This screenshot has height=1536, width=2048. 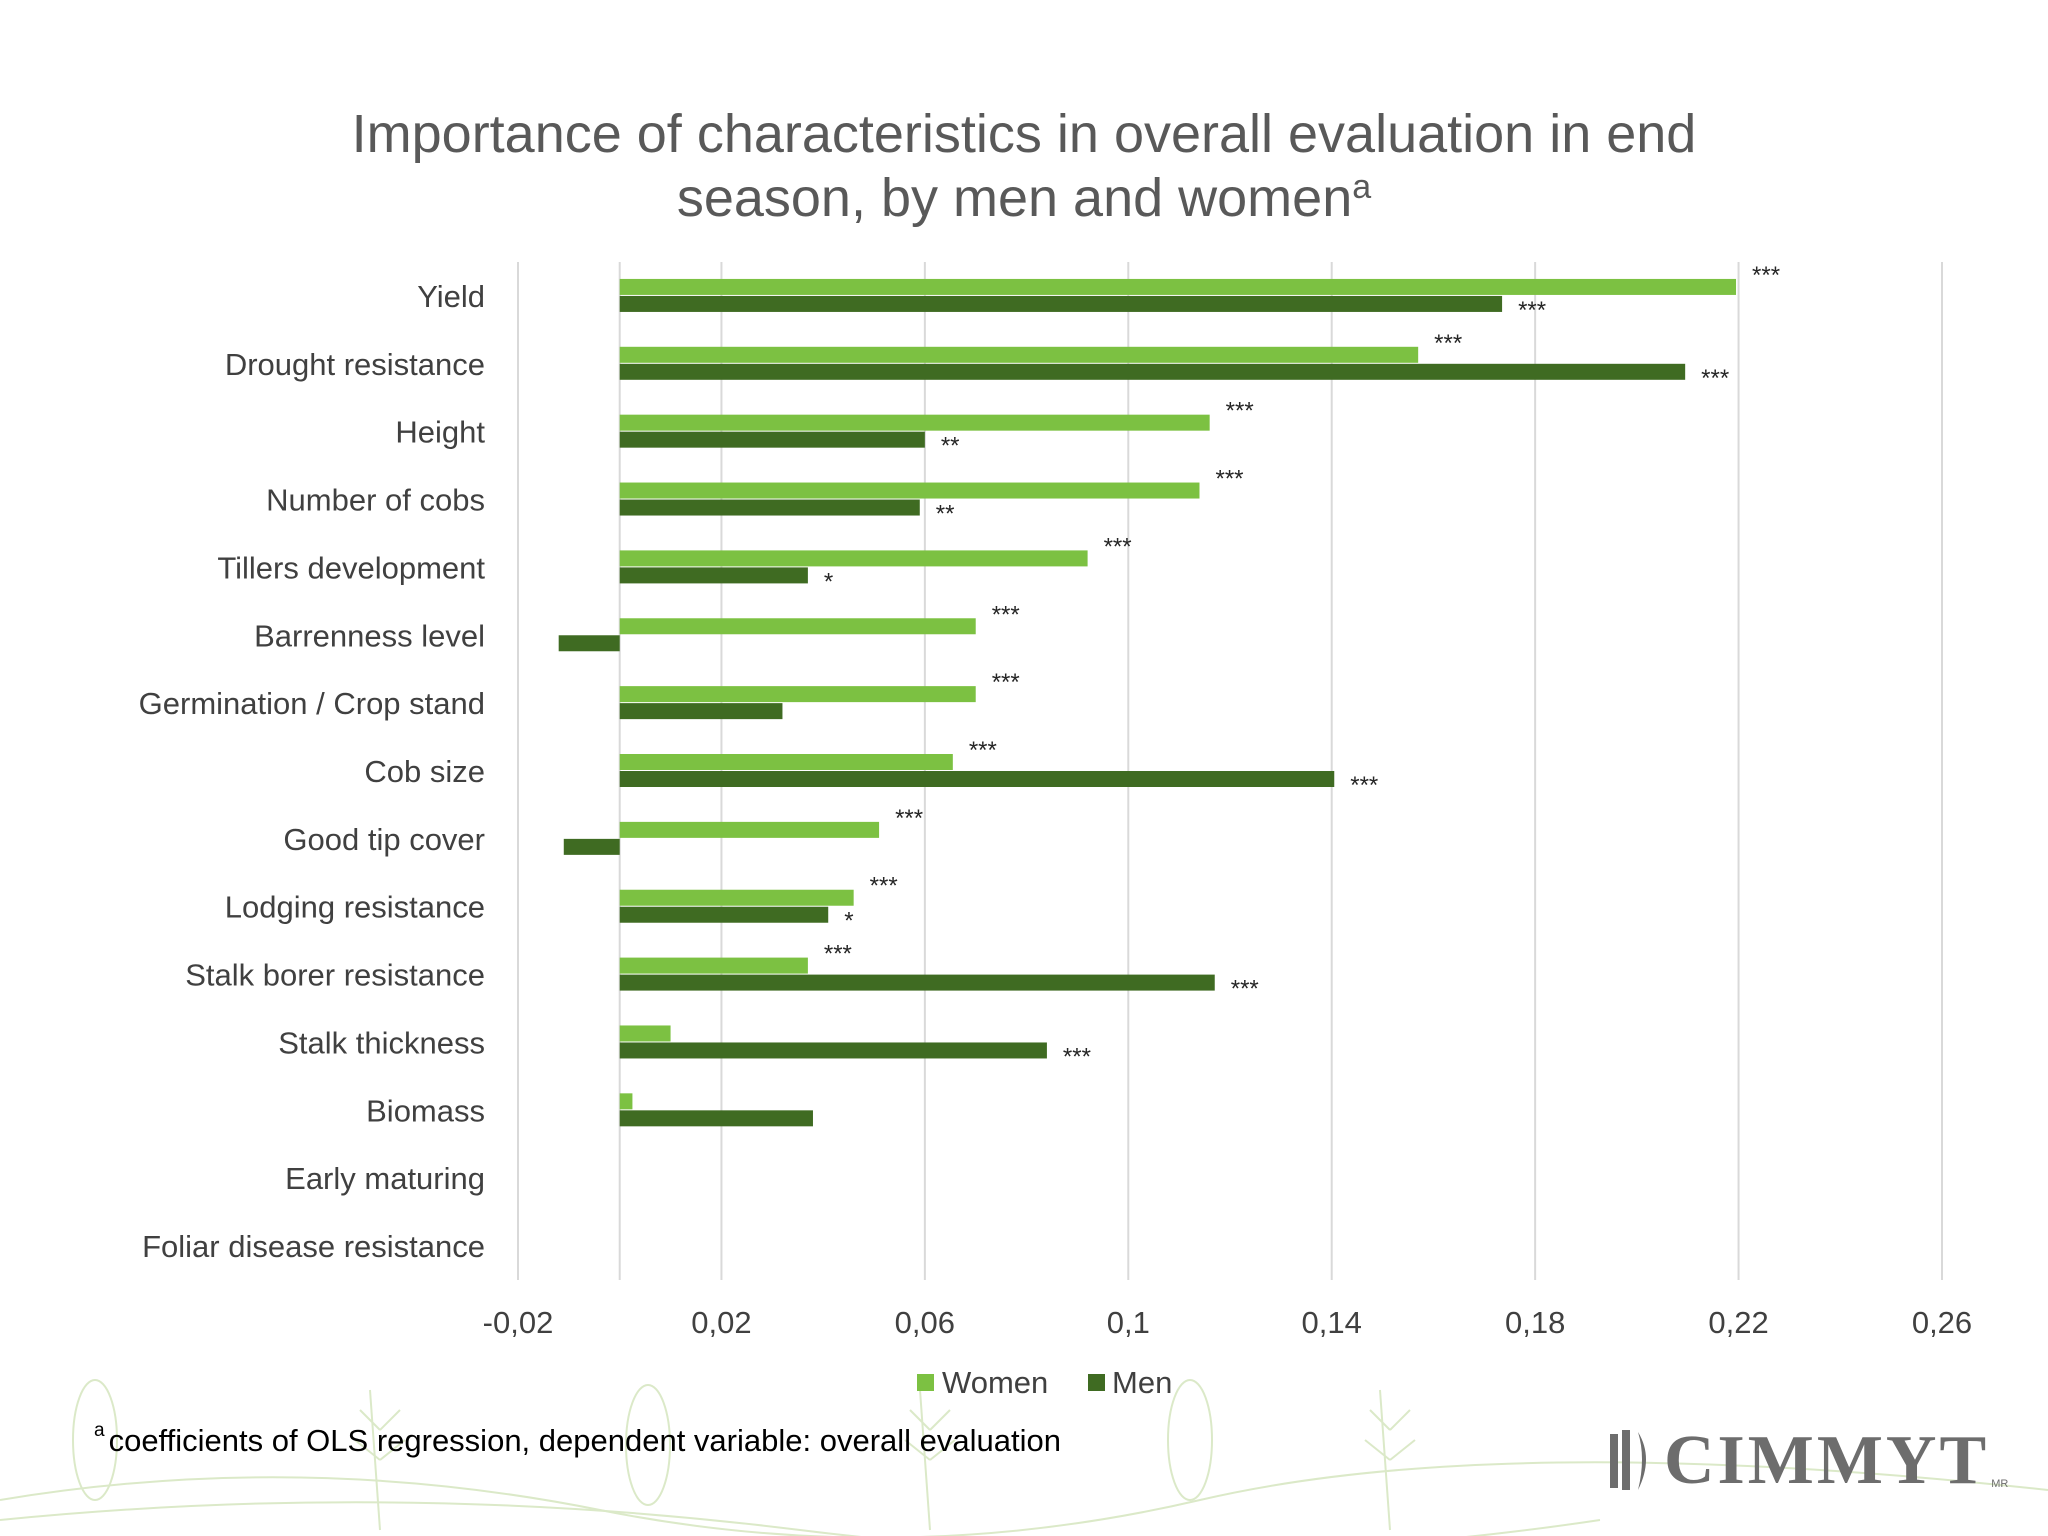 I want to click on category-label: Stalk thickness, so click(x=381, y=1042).